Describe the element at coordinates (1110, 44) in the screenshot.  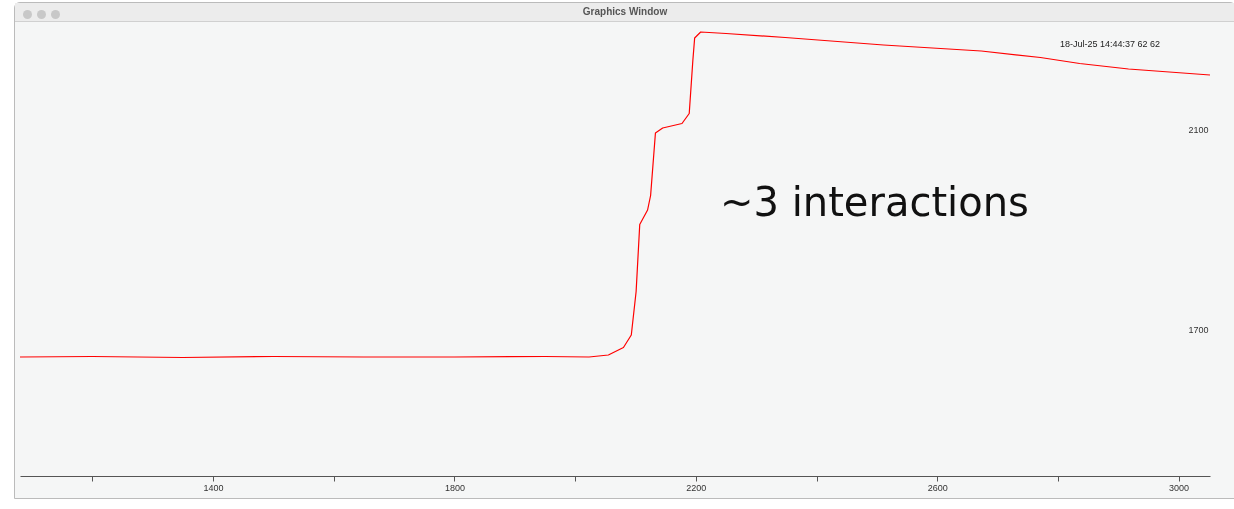
I see `annotation: 18-Jul-25 14:44:37 62 62` at that location.